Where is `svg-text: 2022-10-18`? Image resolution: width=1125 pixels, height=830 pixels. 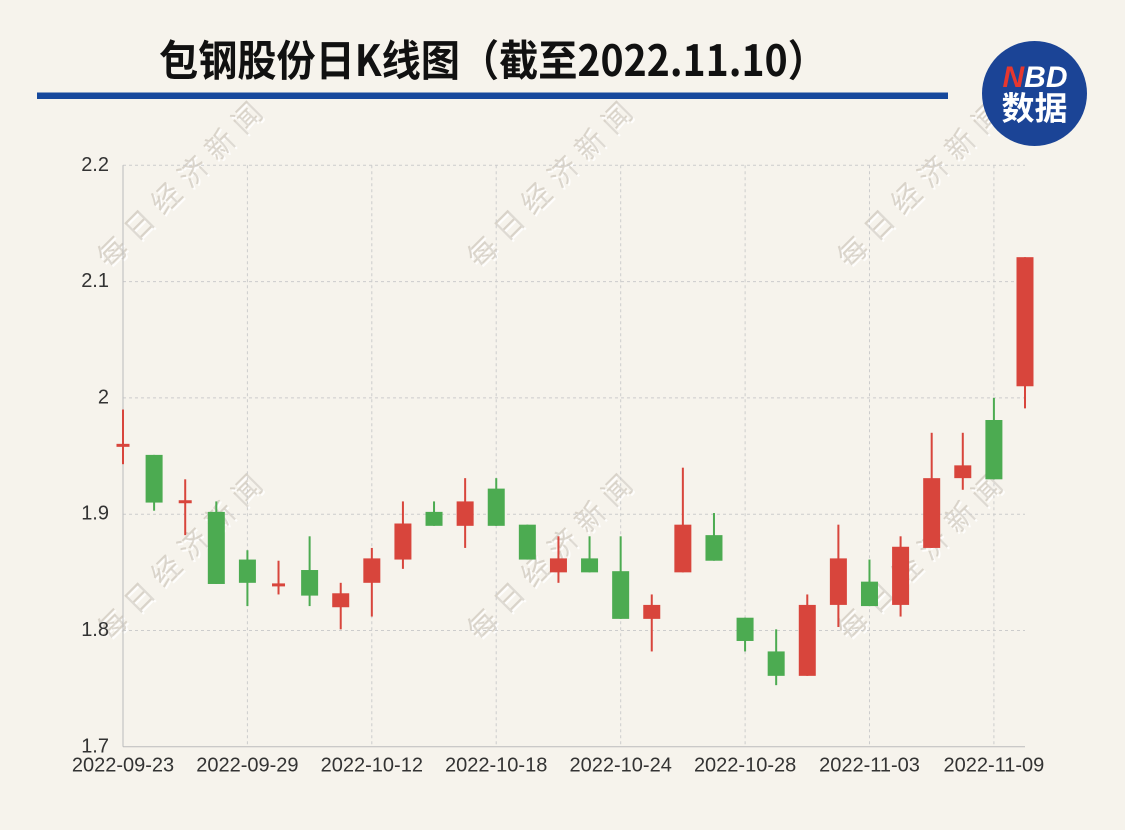
svg-text: 2022-10-18 is located at coordinates (496, 766).